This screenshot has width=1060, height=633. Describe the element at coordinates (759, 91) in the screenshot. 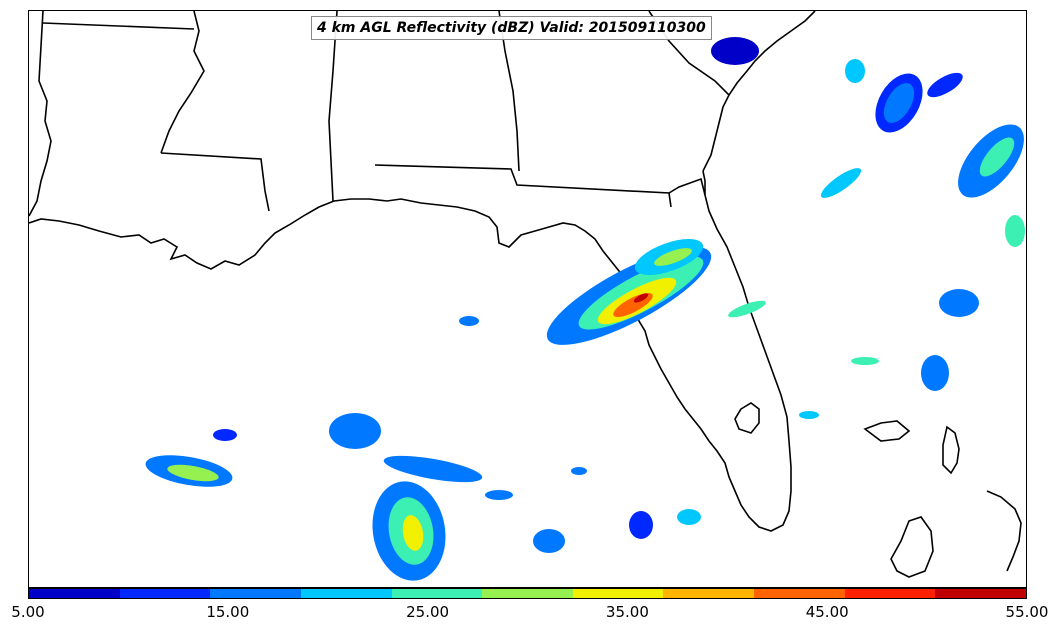

I see `atlantic-coastline` at that location.